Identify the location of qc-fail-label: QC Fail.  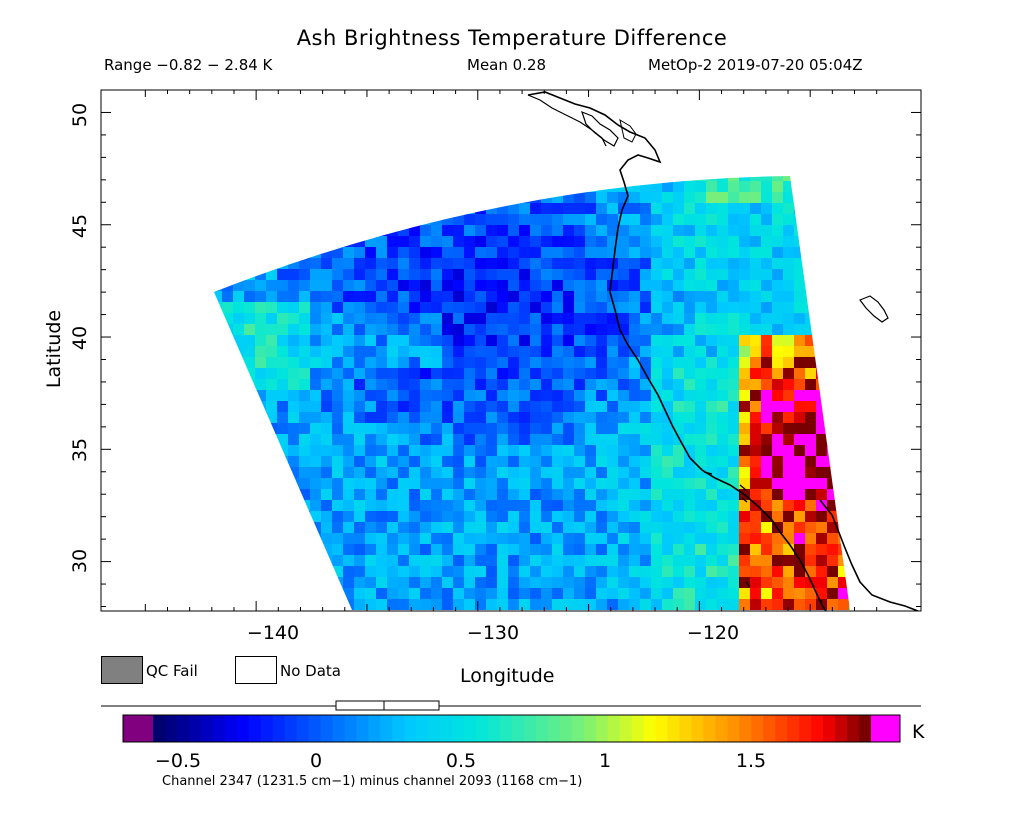
(172, 671).